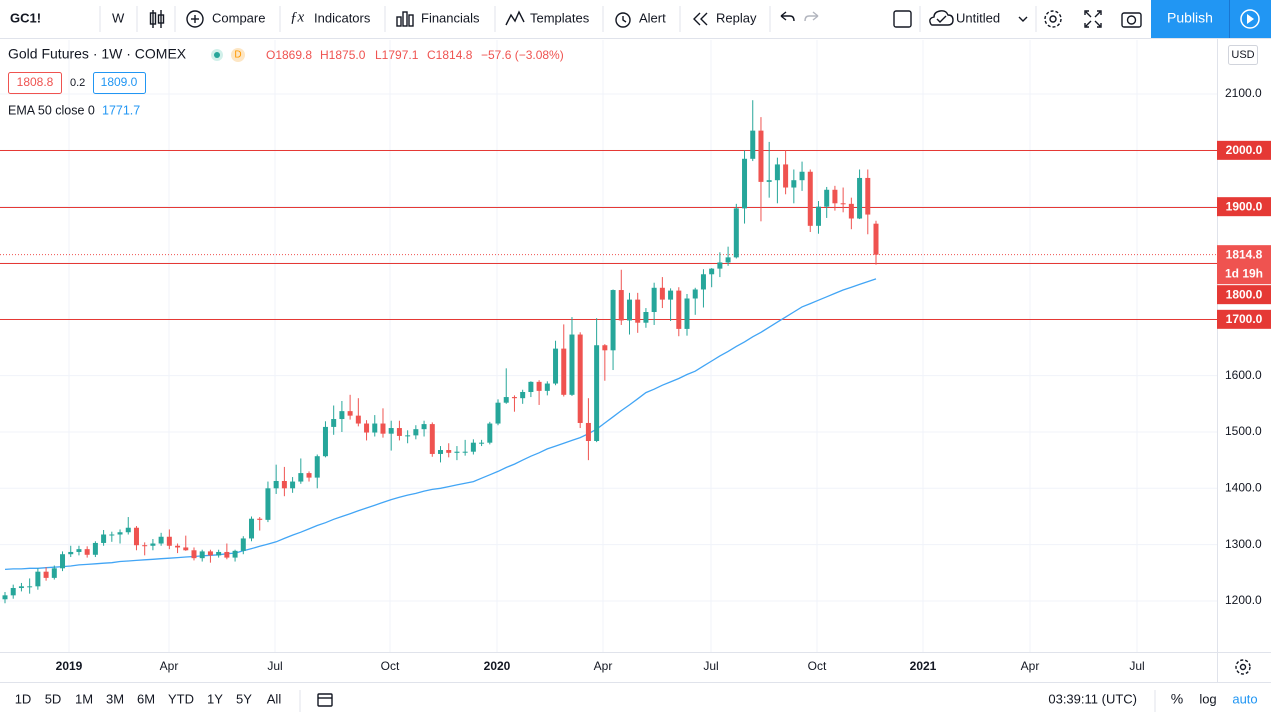 This screenshot has width=1271, height=720. I want to click on x-tick-label: 2019, so click(69, 666).